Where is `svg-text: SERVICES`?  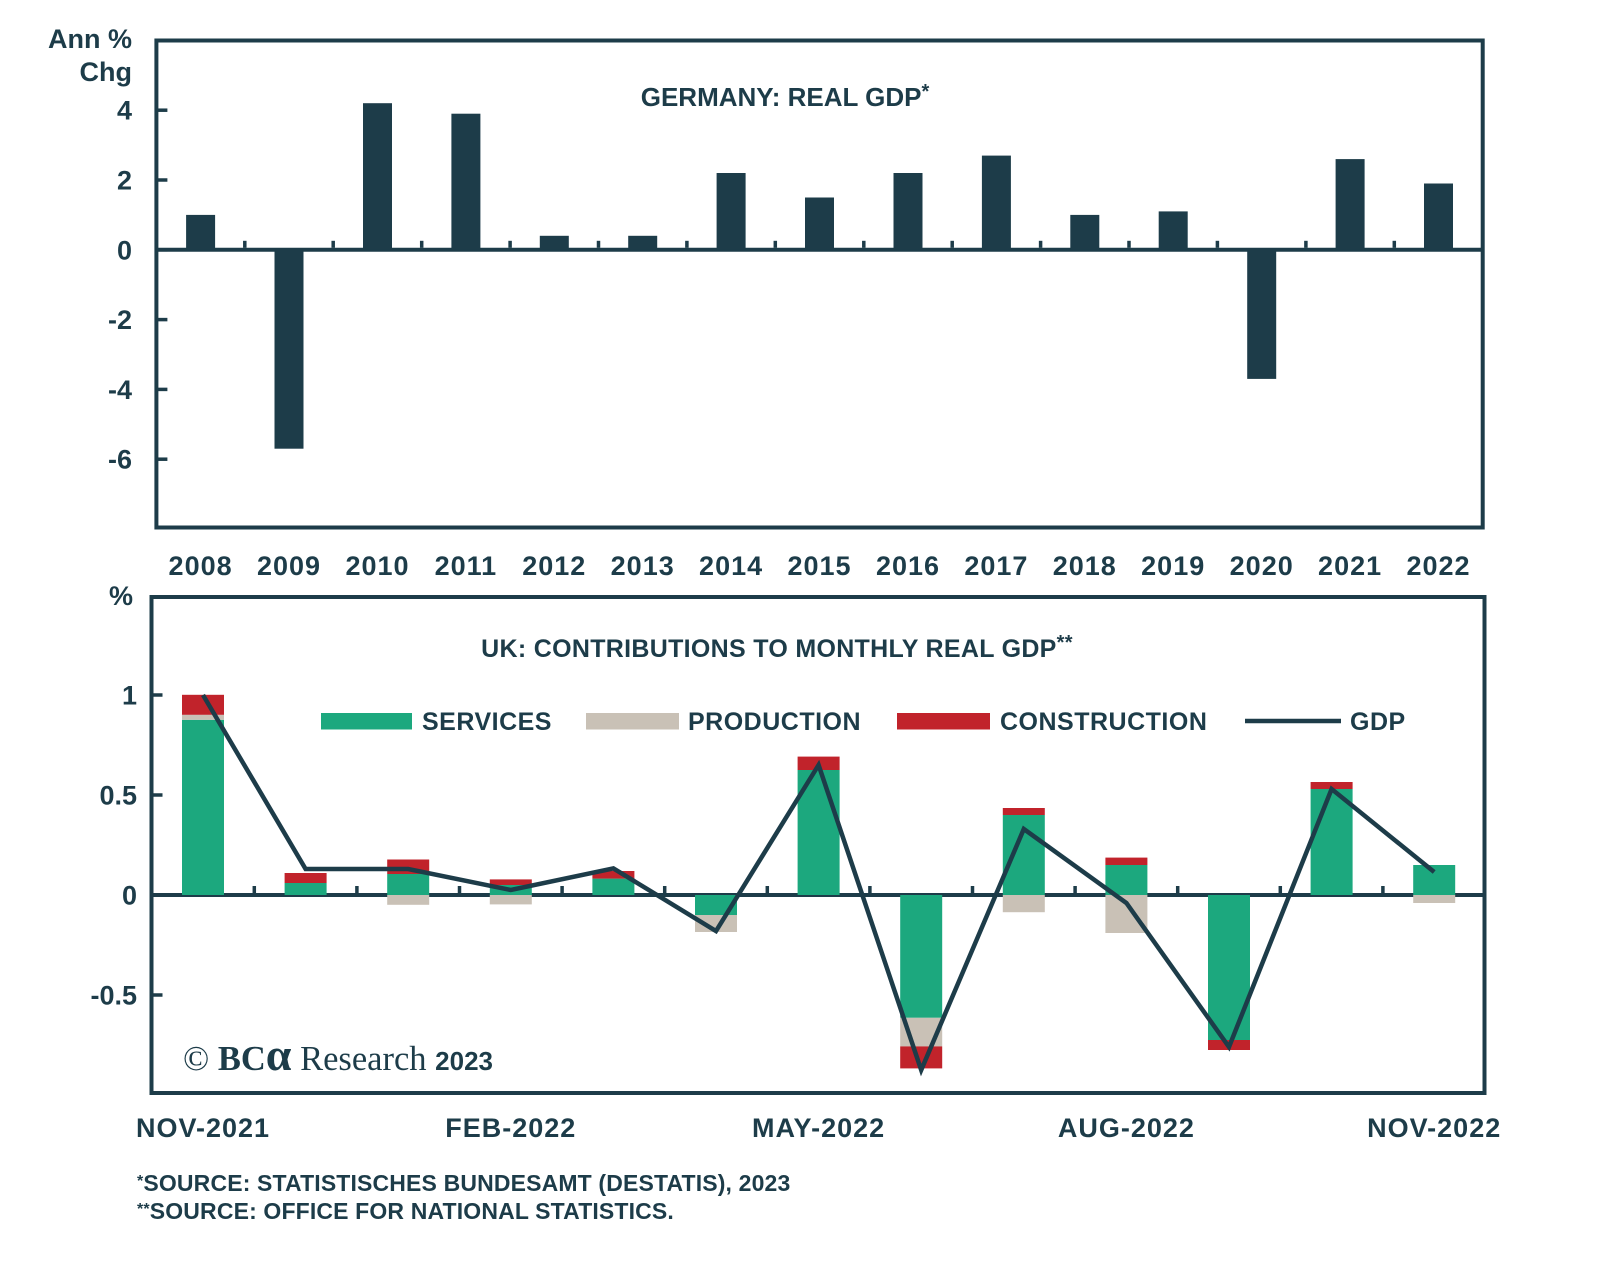
svg-text: SERVICES is located at coordinates (487, 722).